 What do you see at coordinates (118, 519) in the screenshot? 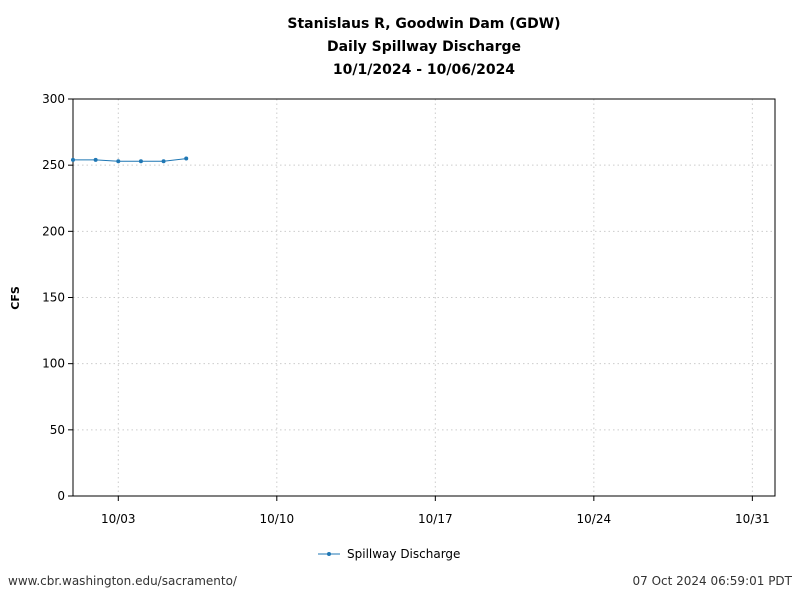
I see `x-tick-label: 10/03` at bounding box center [118, 519].